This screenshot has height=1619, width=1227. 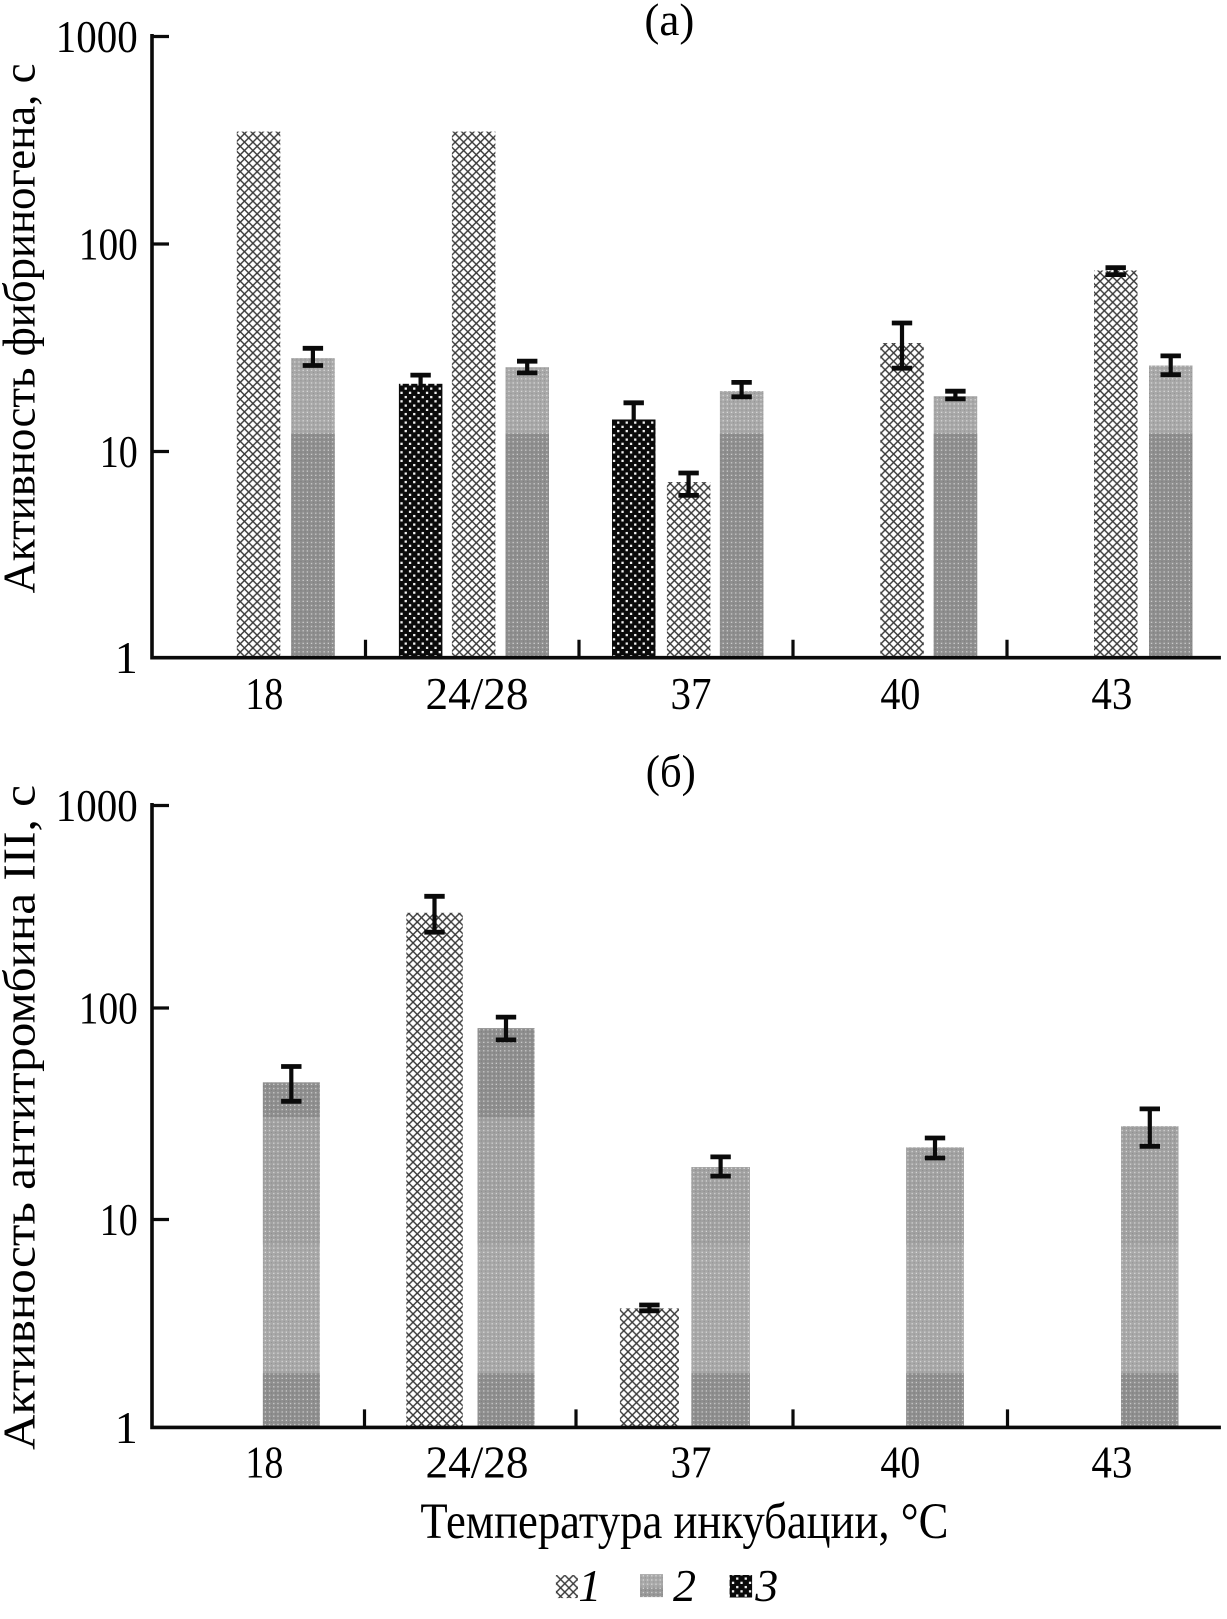 I want to click on svg-text: Температура инкубации, °С, so click(x=684, y=1522).